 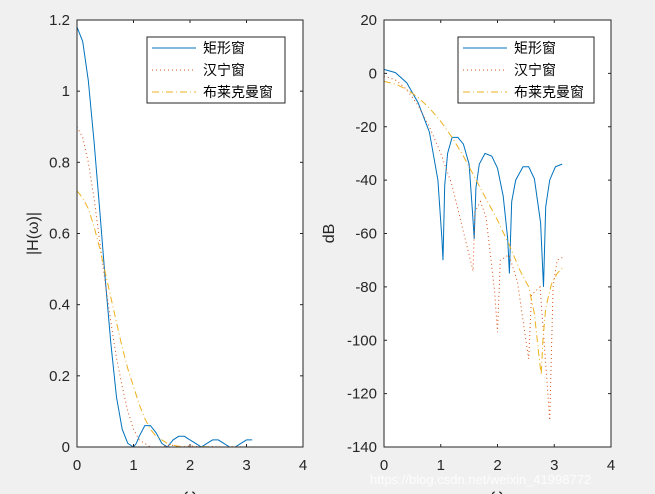 I want to click on y-tick-label: -140, so click(x=362, y=447).